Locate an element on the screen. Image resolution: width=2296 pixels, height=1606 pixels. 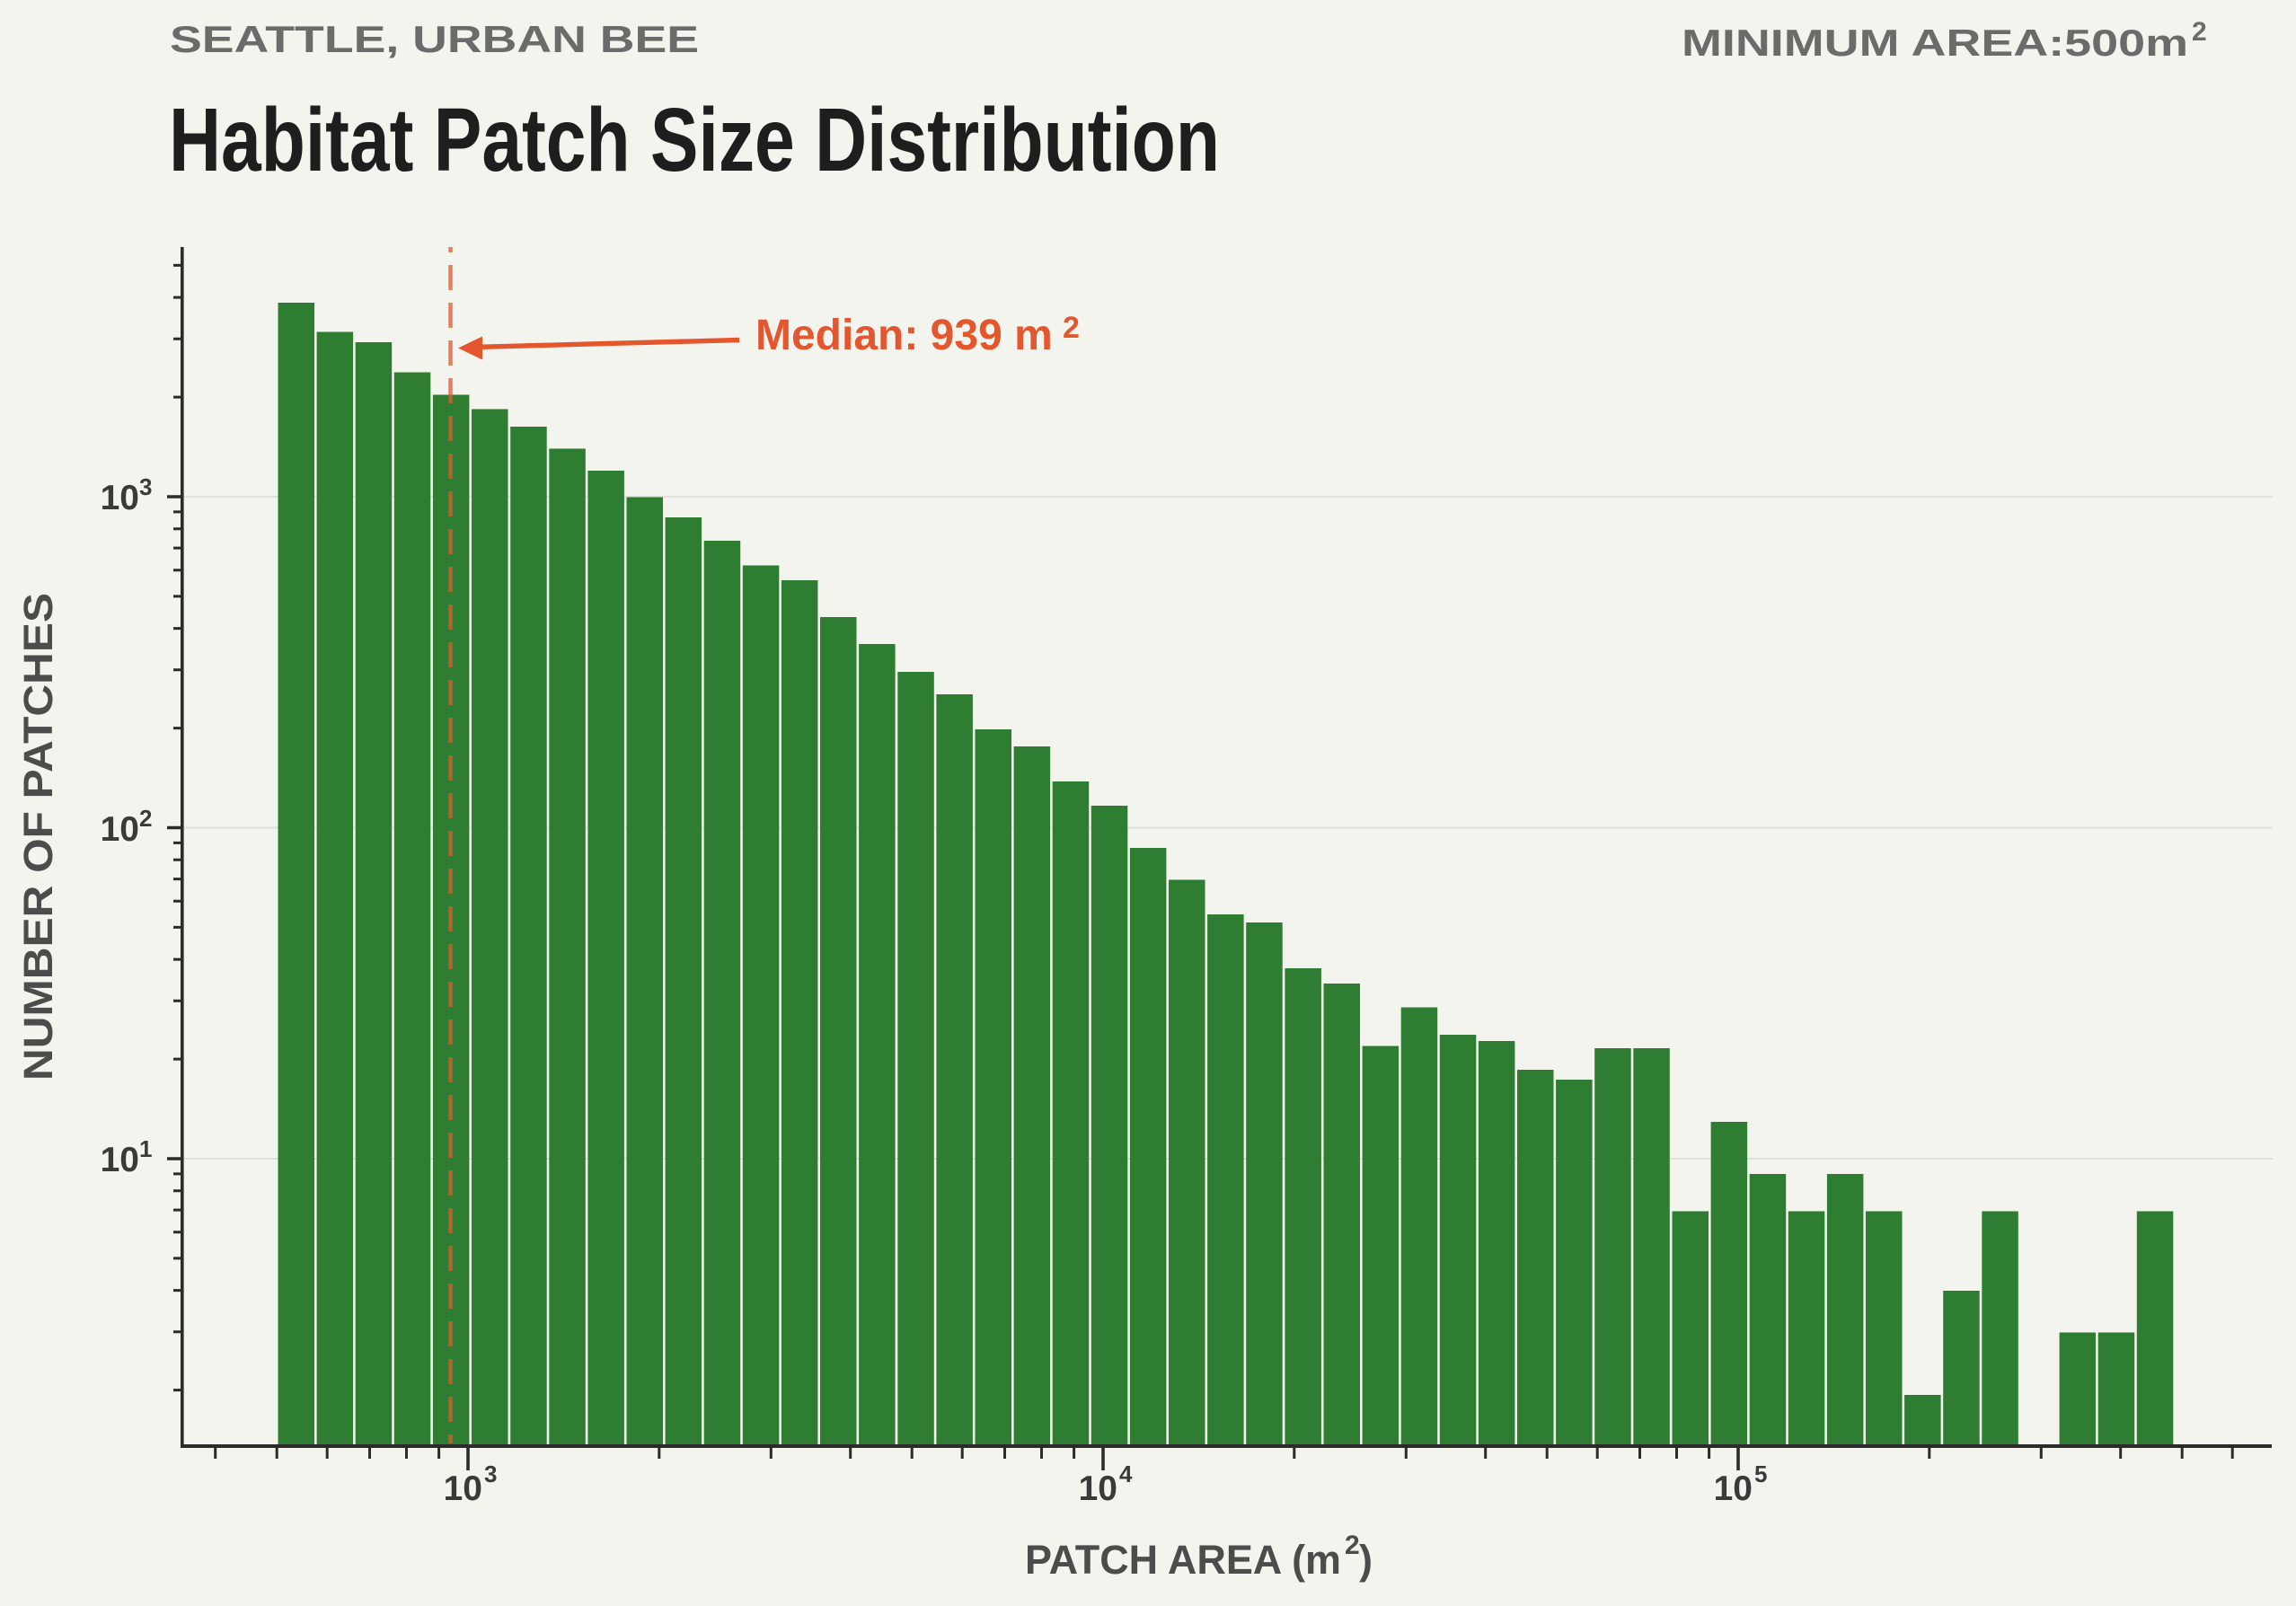
svg-text: 4 is located at coordinates (1126, 1474).